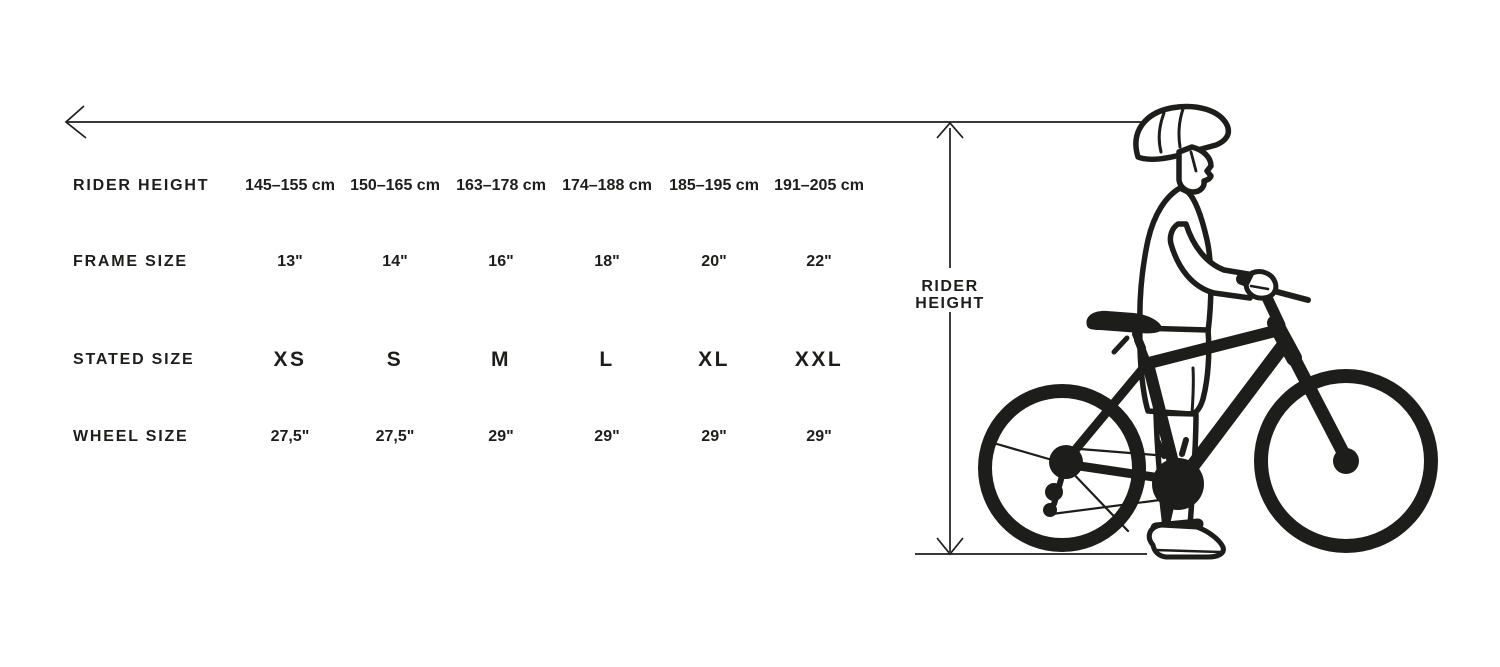 This screenshot has width=1500, height=667. I want to click on size-cell: 150–165 cm, so click(395, 185).